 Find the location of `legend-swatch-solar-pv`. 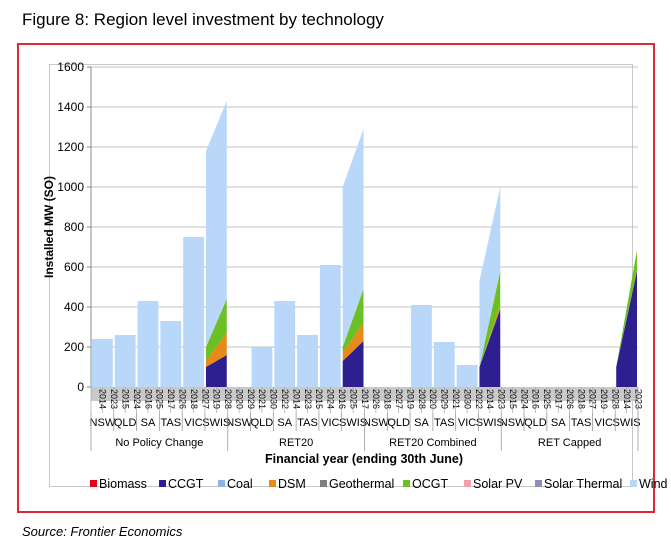

legend-swatch-solar-pv is located at coordinates (467, 483).